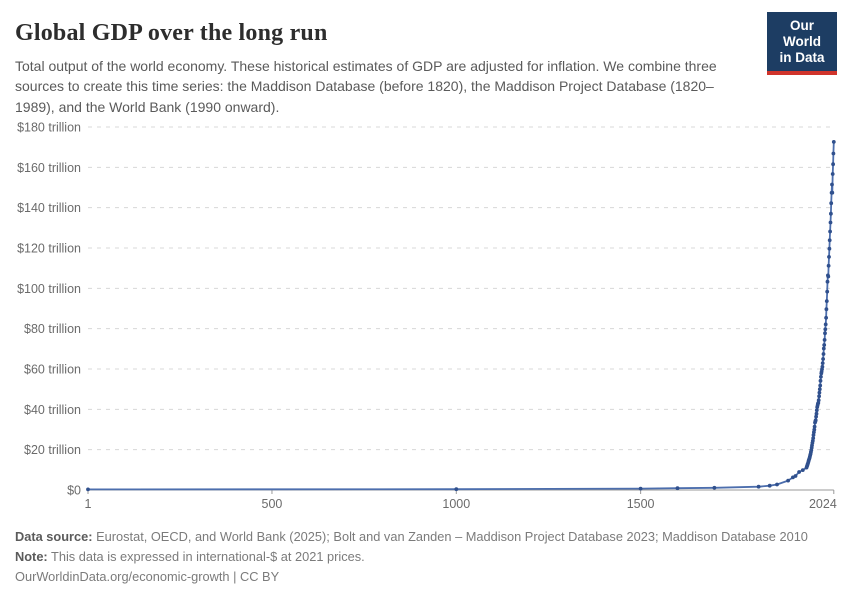  I want to click on page-title: Global GDP over the long run, so click(171, 33).